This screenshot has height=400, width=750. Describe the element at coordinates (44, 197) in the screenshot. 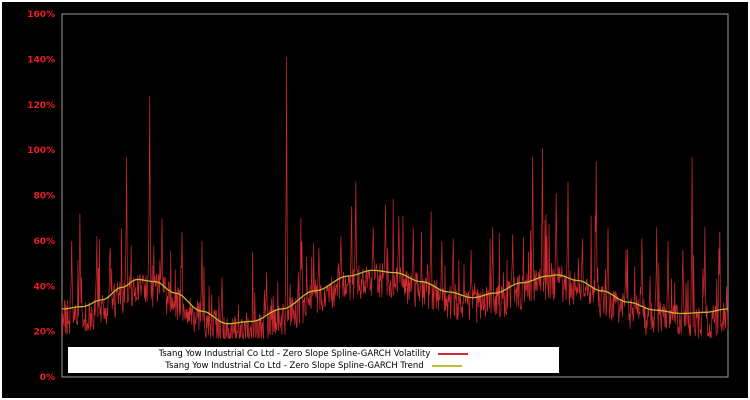

I see `y-tick-label: 80%` at that location.